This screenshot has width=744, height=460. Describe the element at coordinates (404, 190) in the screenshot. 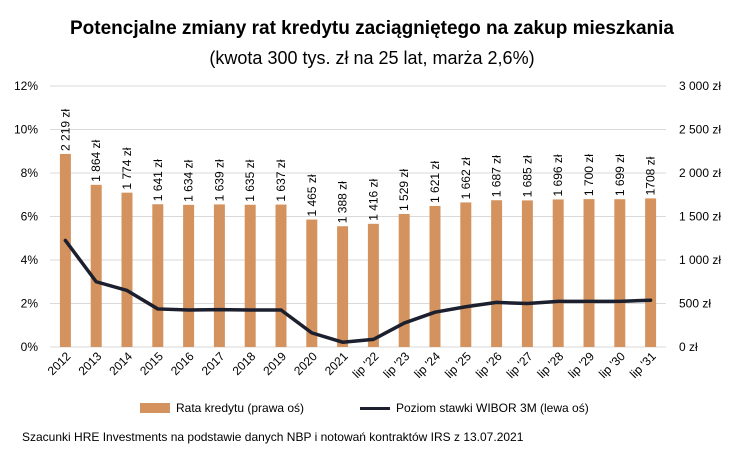

I see `bar-data-label: 1 529 zł` at that location.